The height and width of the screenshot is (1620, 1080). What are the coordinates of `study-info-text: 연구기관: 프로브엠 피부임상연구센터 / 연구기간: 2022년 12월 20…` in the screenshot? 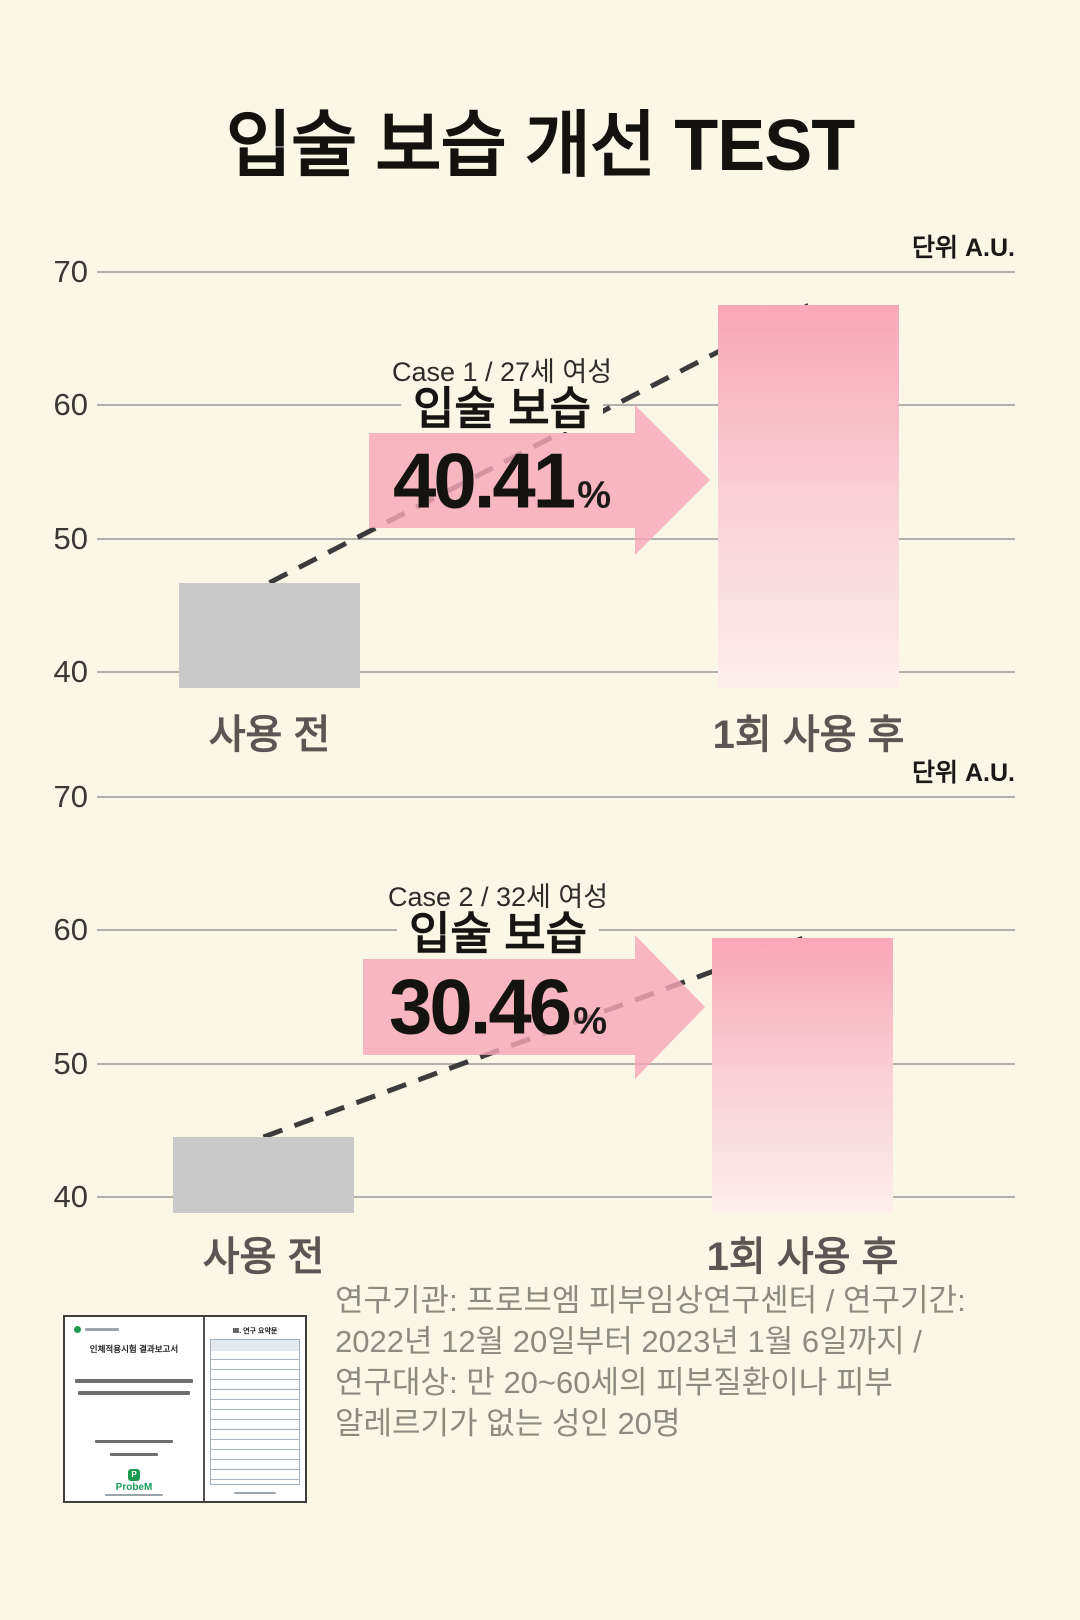 It's located at (650, 1362).